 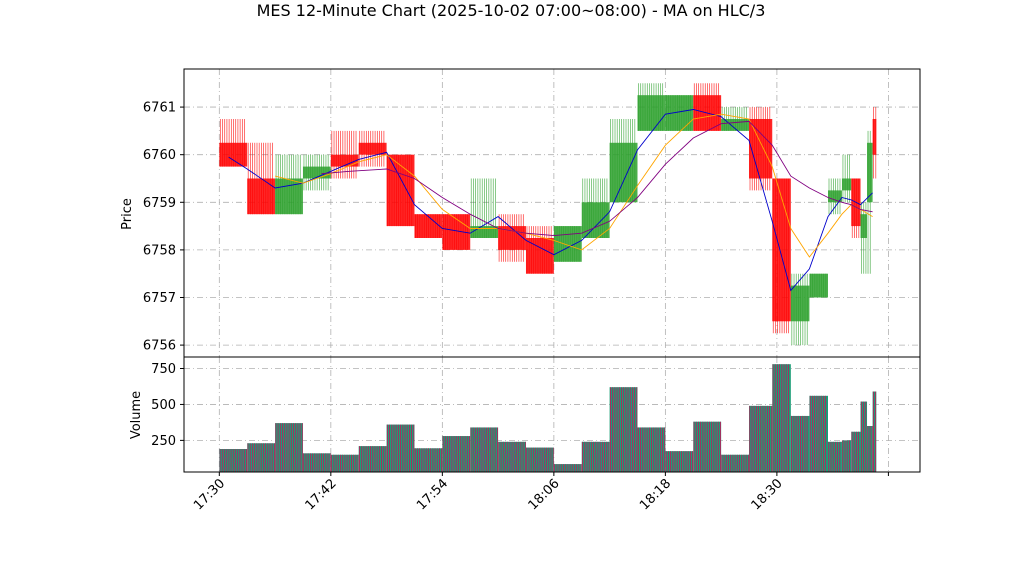 What do you see at coordinates (159, 108) in the screenshot?
I see `price-y-tick-label: 6761` at bounding box center [159, 108].